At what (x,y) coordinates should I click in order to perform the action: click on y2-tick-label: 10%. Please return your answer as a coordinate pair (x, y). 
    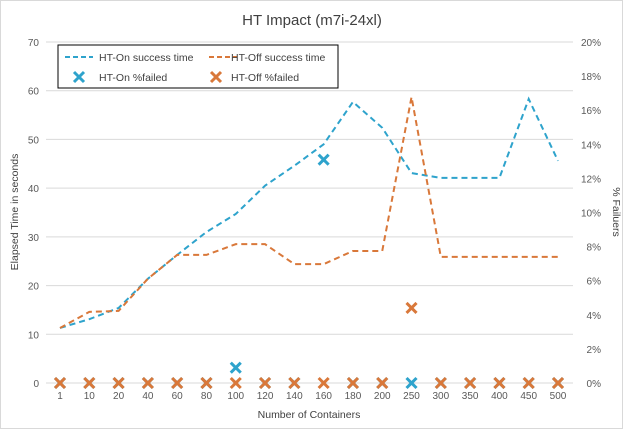
    Looking at the image, I should click on (591, 214).